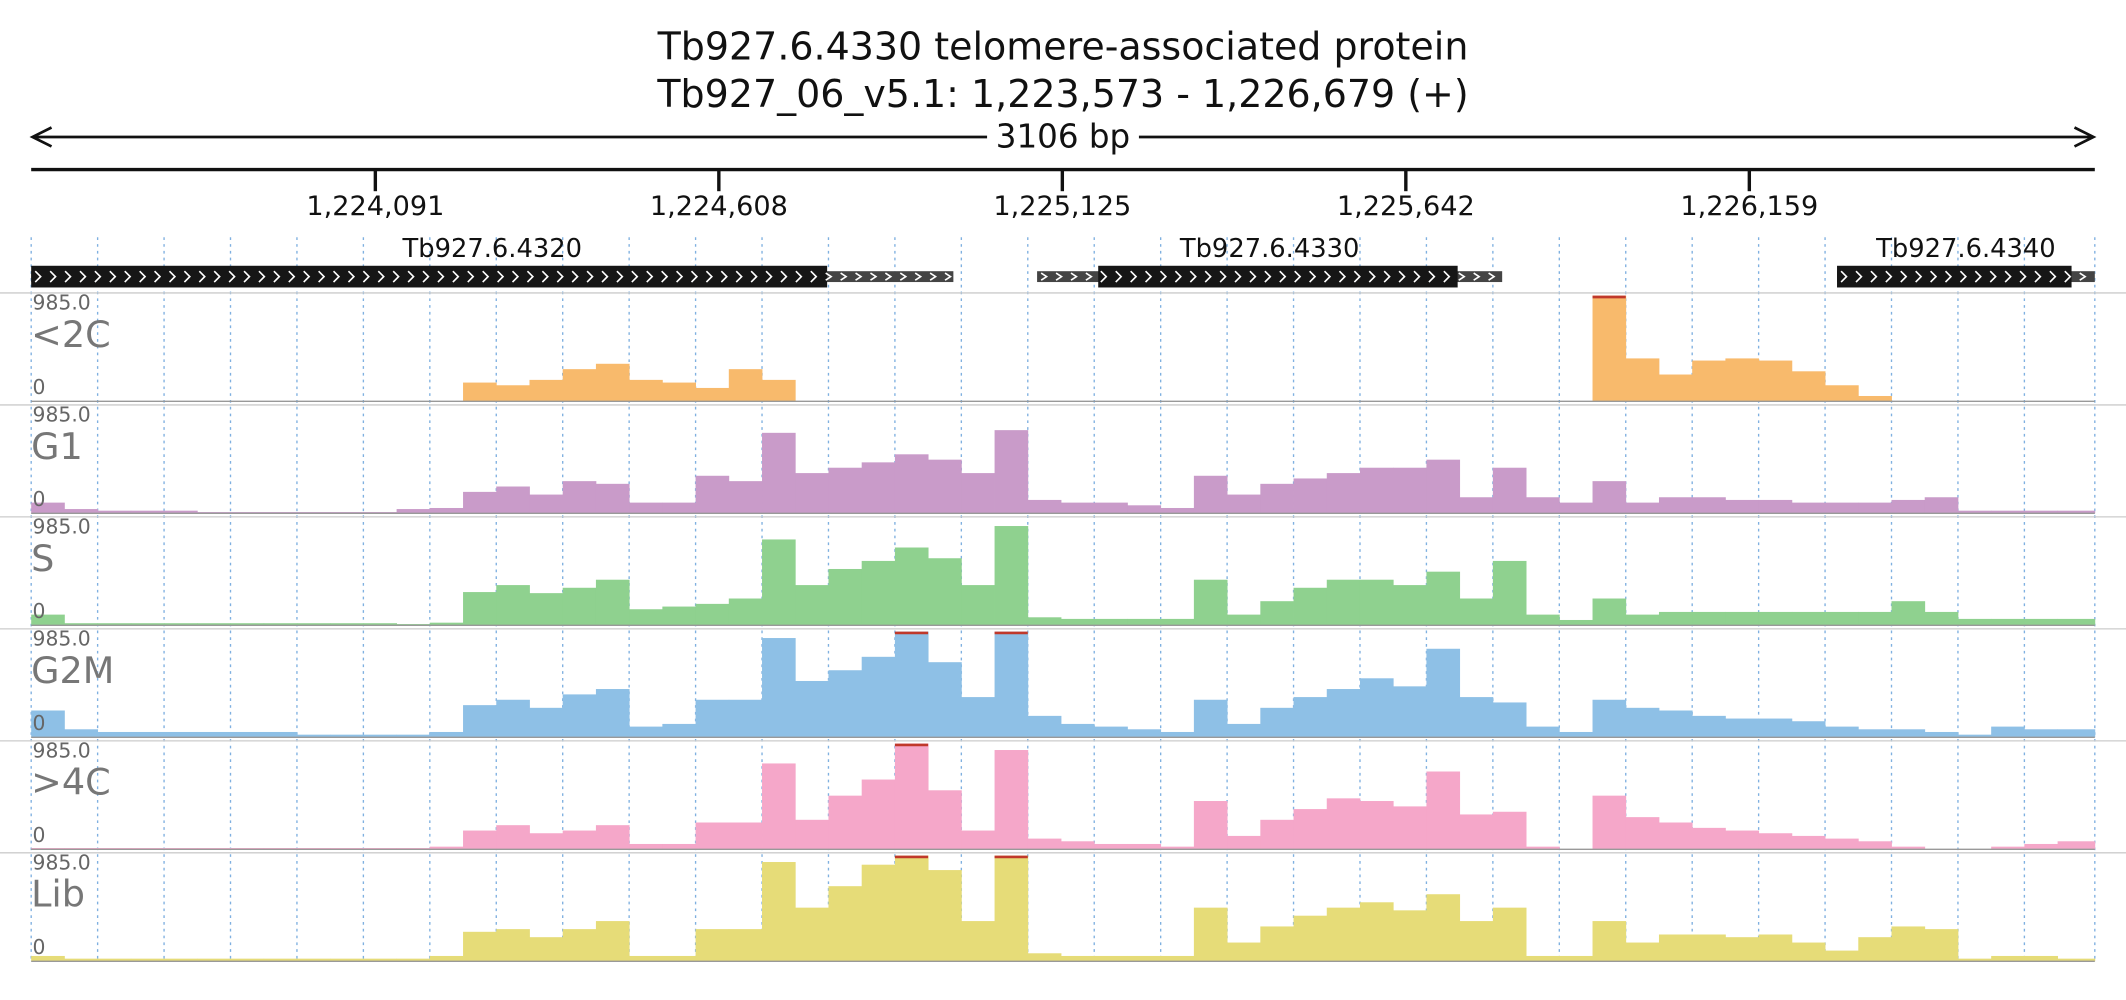 Image resolution: width=2126 pixels, height=1000 pixels. I want to click on x-tick-label: 1,225,642, so click(1406, 206).